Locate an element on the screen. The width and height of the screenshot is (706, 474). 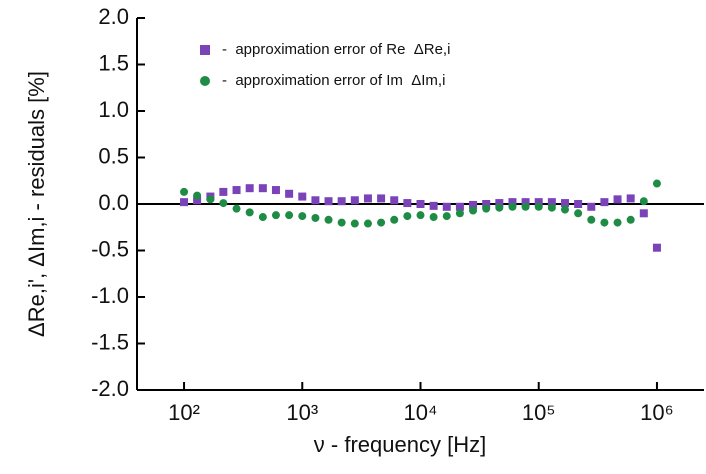
y-tick-label: 1.0 is located at coordinates (113, 109).